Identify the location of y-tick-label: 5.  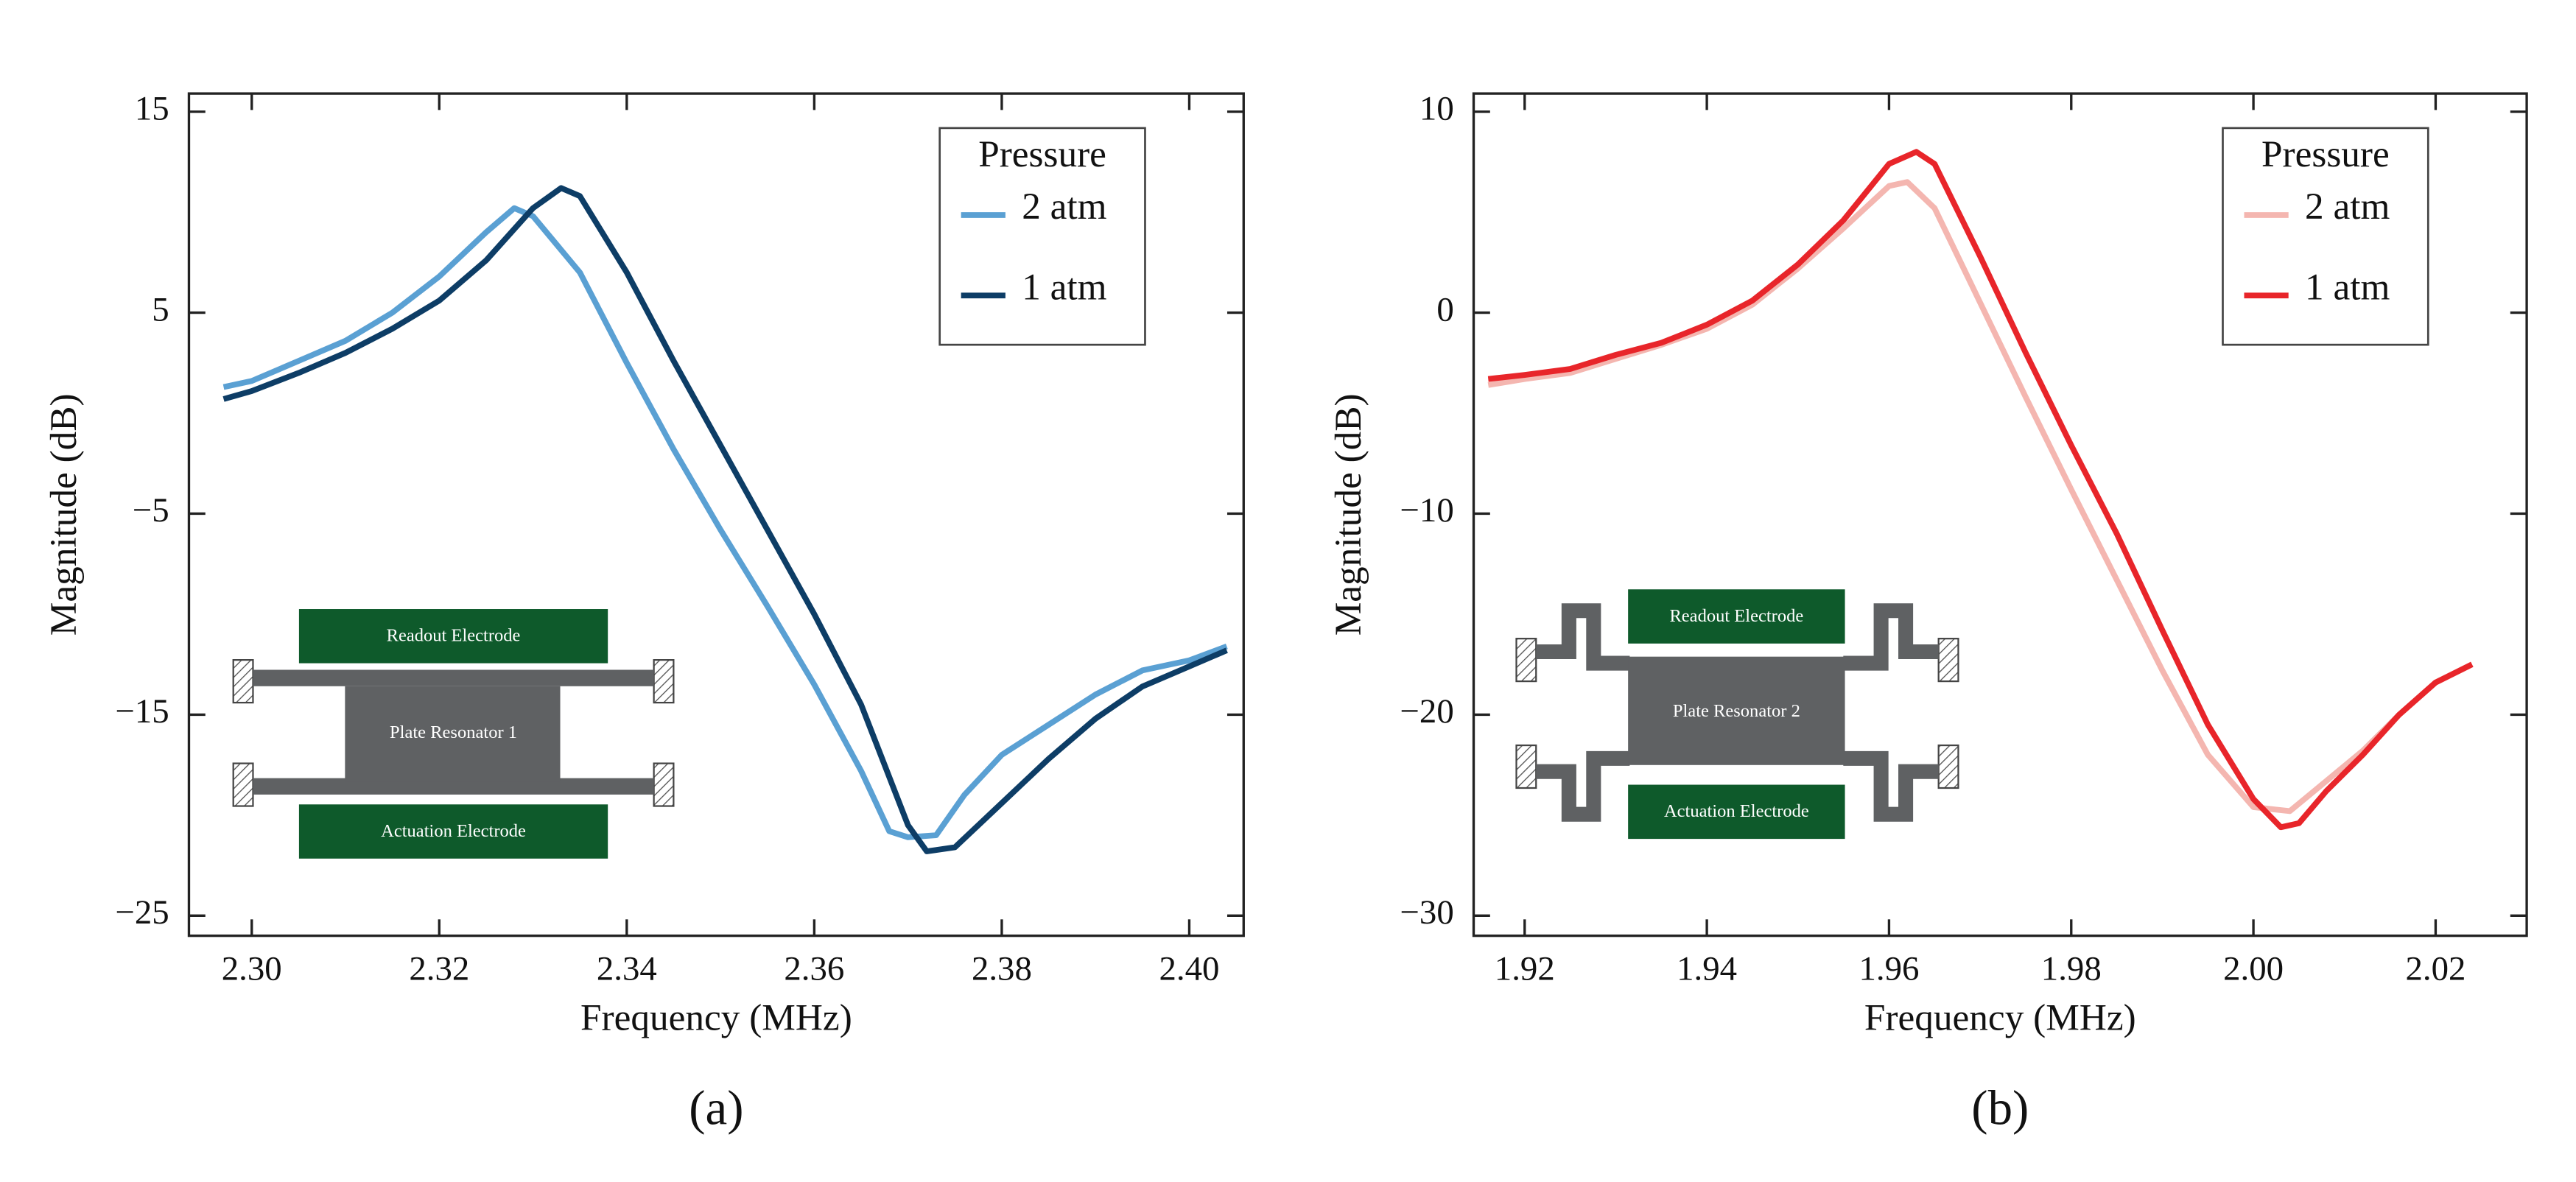
(160, 309).